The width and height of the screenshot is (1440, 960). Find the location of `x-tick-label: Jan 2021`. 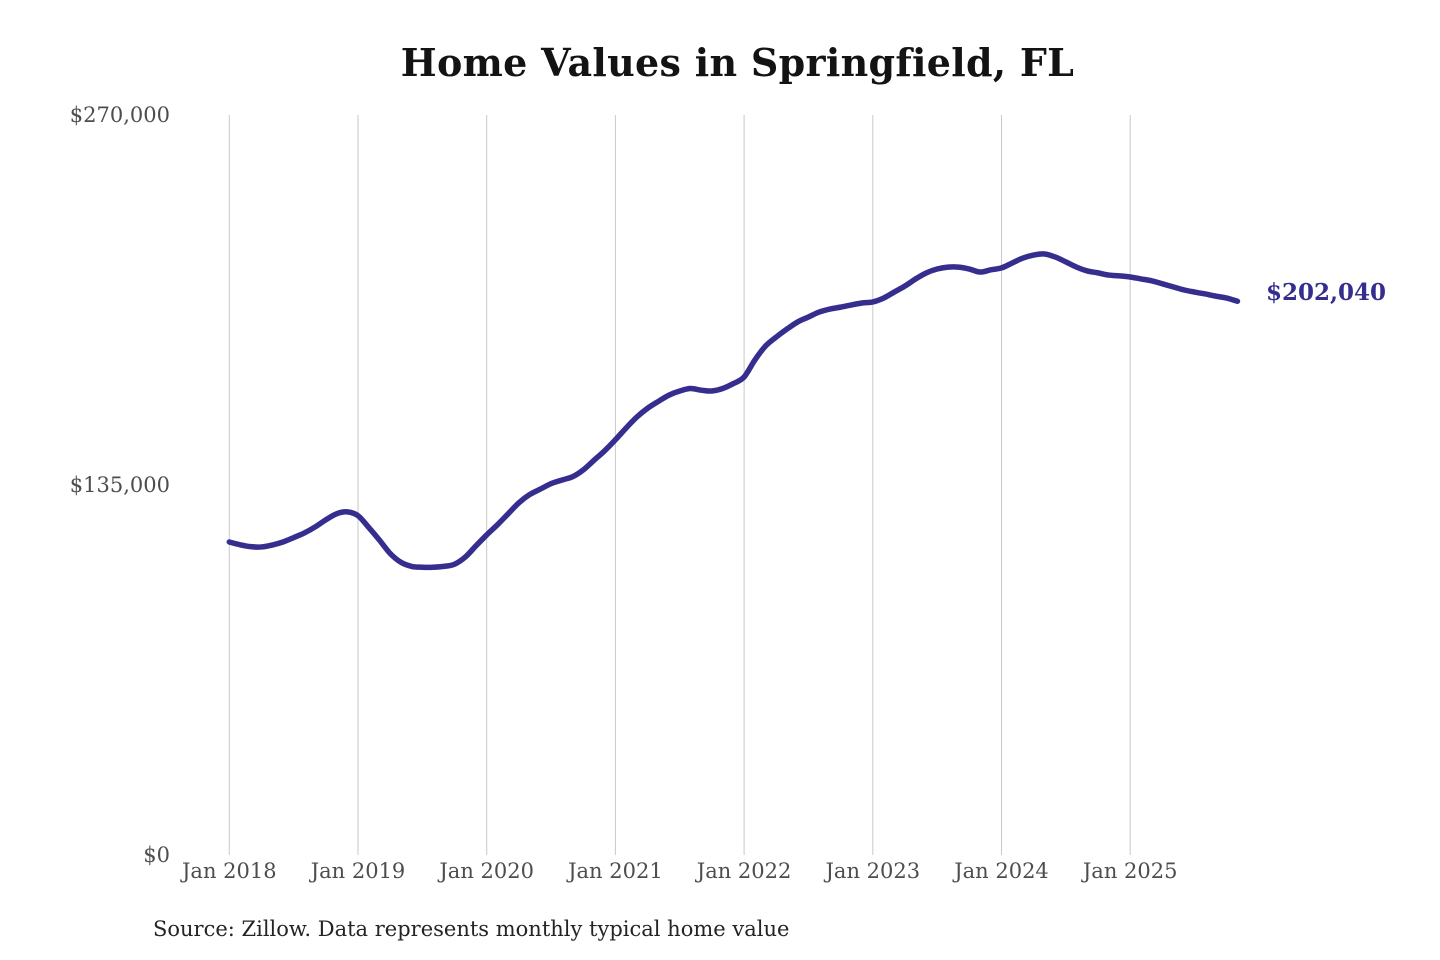

x-tick-label: Jan 2021 is located at coordinates (614, 871).